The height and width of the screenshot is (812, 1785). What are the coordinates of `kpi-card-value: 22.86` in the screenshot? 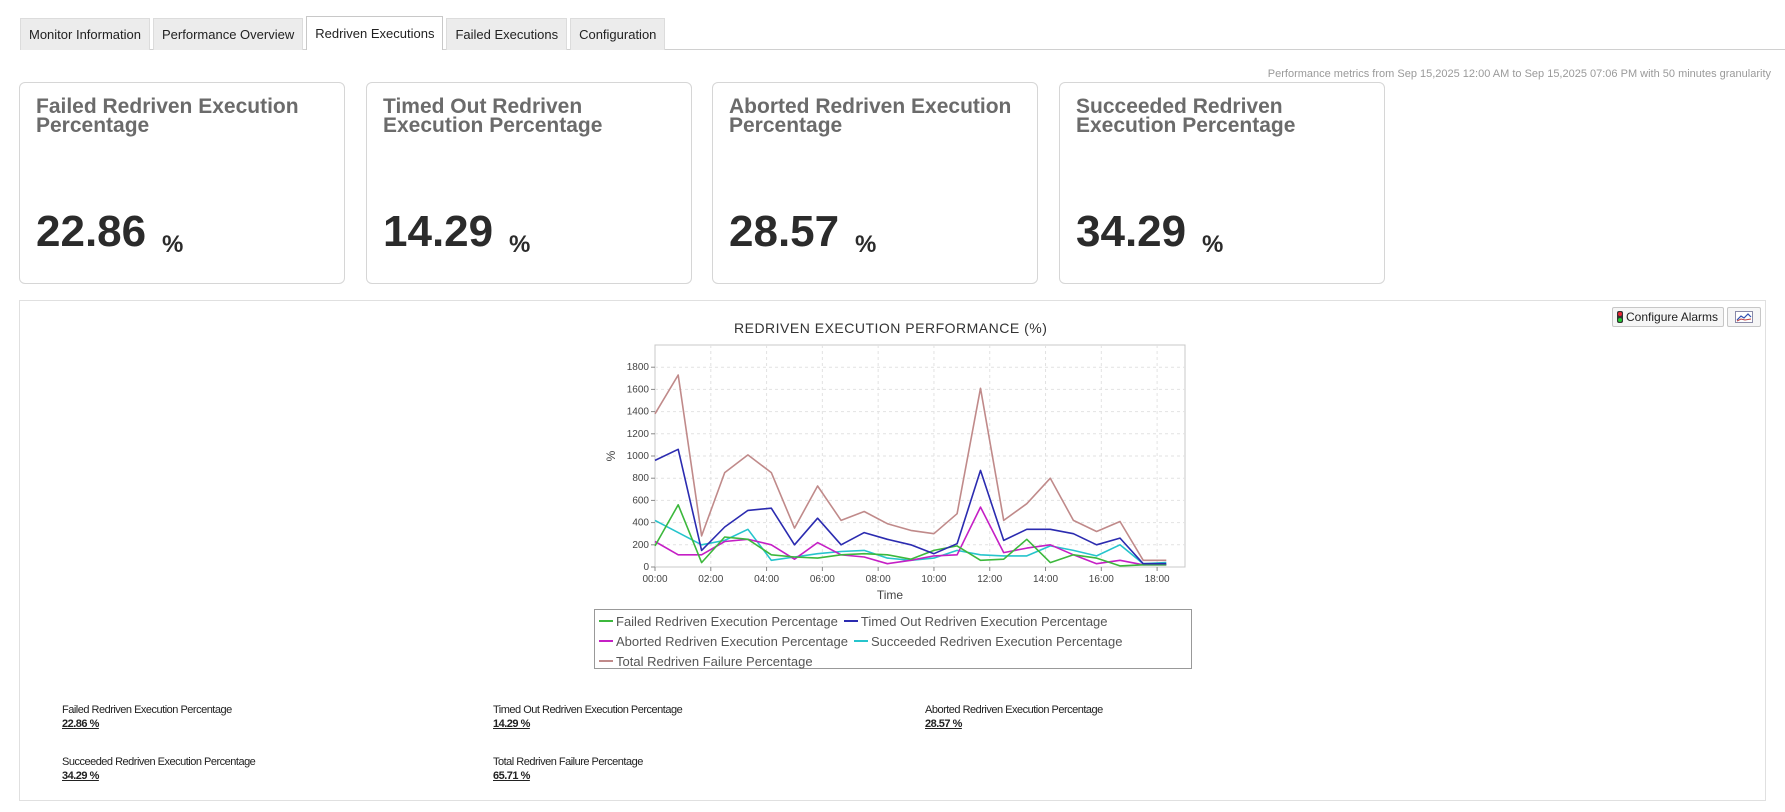 It's located at (91, 231).